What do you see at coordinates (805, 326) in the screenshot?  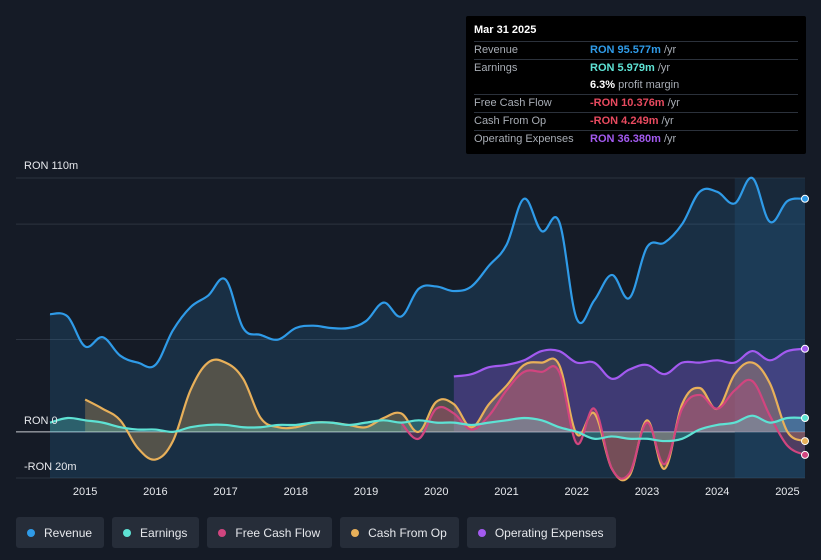 I see `series-end-dots` at bounding box center [805, 326].